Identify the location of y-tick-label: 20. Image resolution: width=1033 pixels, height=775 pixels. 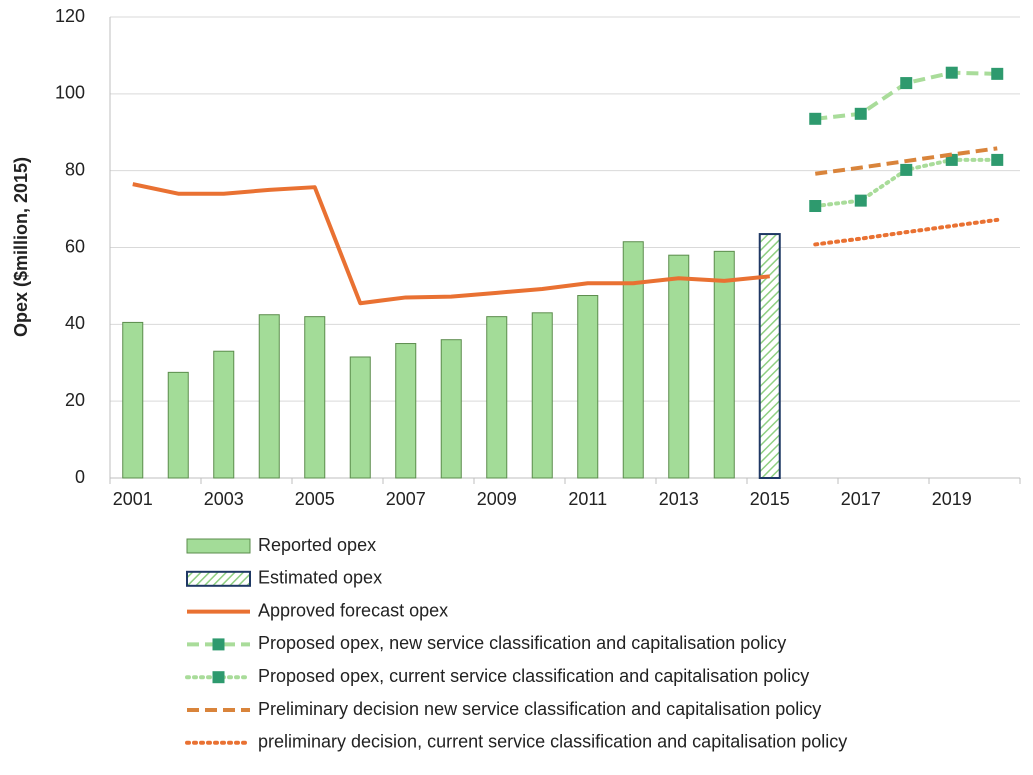
(75, 400).